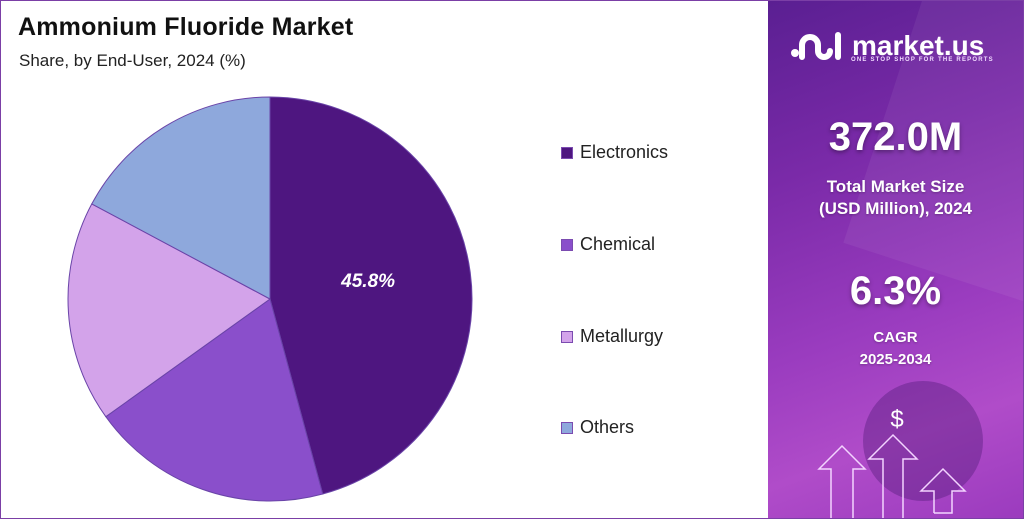 This screenshot has height=519, width=1024. Describe the element at coordinates (132, 60) in the screenshot. I see `chart-subtitle: Share, by End-User, 2024 (%)` at that location.